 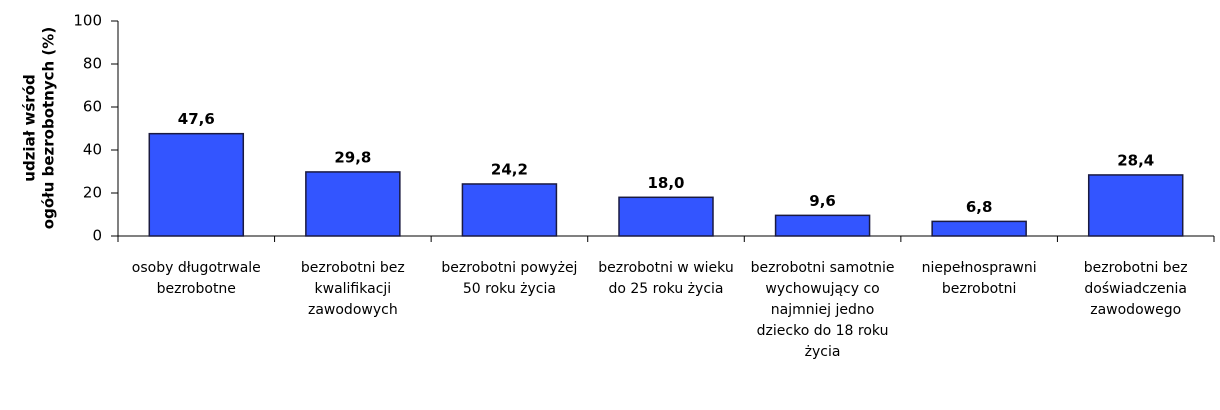 I want to click on value-label: 29,8, so click(x=352, y=157).